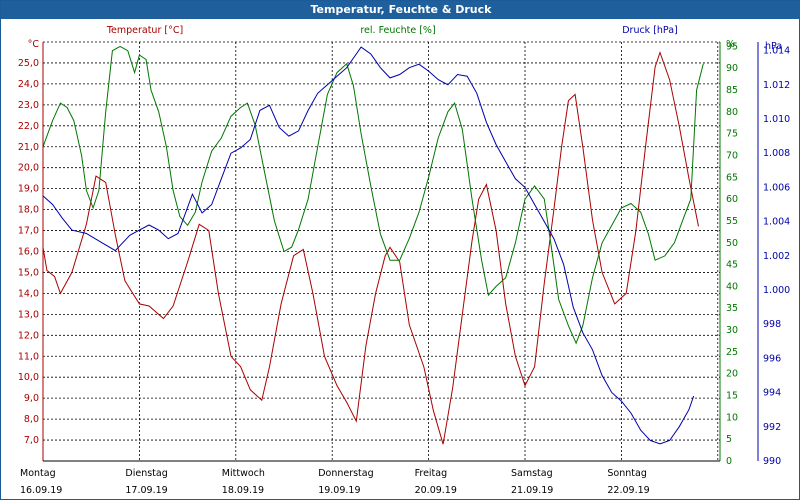 The image size is (800, 500). I want to click on tick-label-humidity: 20, so click(732, 374).